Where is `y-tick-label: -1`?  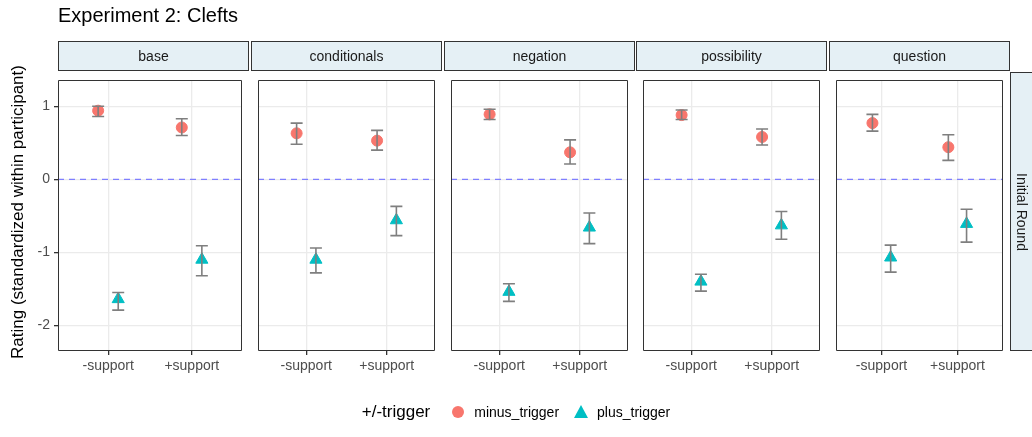
y-tick-label: -1 is located at coordinates (44, 251).